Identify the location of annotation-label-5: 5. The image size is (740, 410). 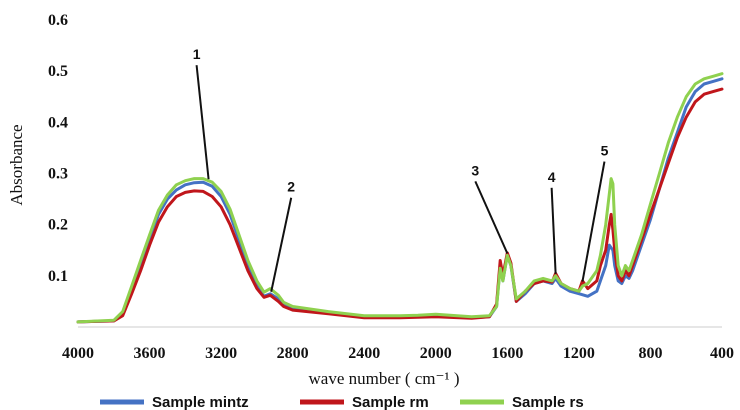
(605, 151).